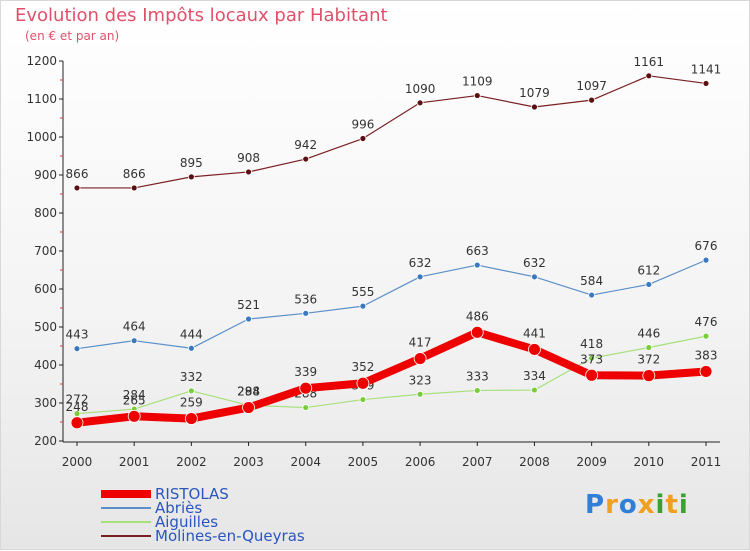 The width and height of the screenshot is (750, 551). Describe the element at coordinates (591, 462) in the screenshot. I see `x-tick-label: 2009` at that location.